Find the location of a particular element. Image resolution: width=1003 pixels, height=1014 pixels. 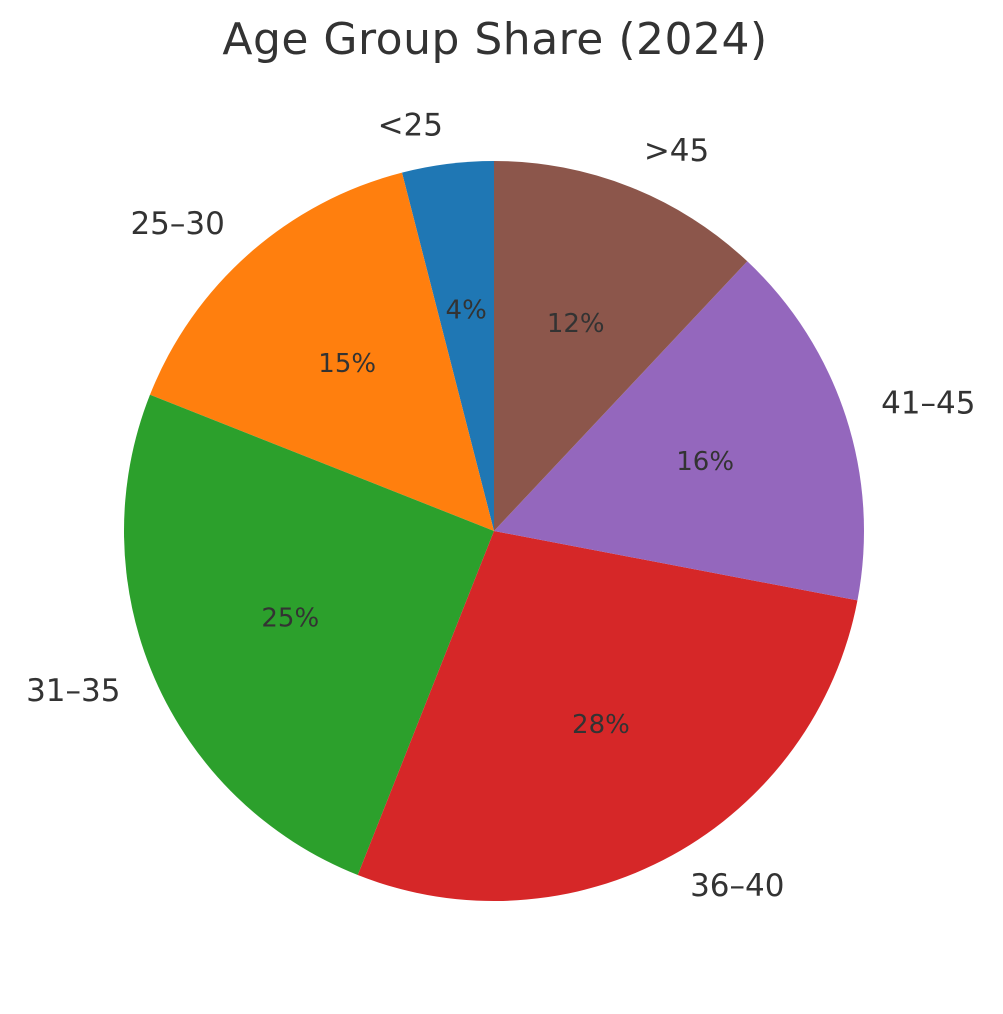

slice-percent-label: 25% is located at coordinates (290, 619).